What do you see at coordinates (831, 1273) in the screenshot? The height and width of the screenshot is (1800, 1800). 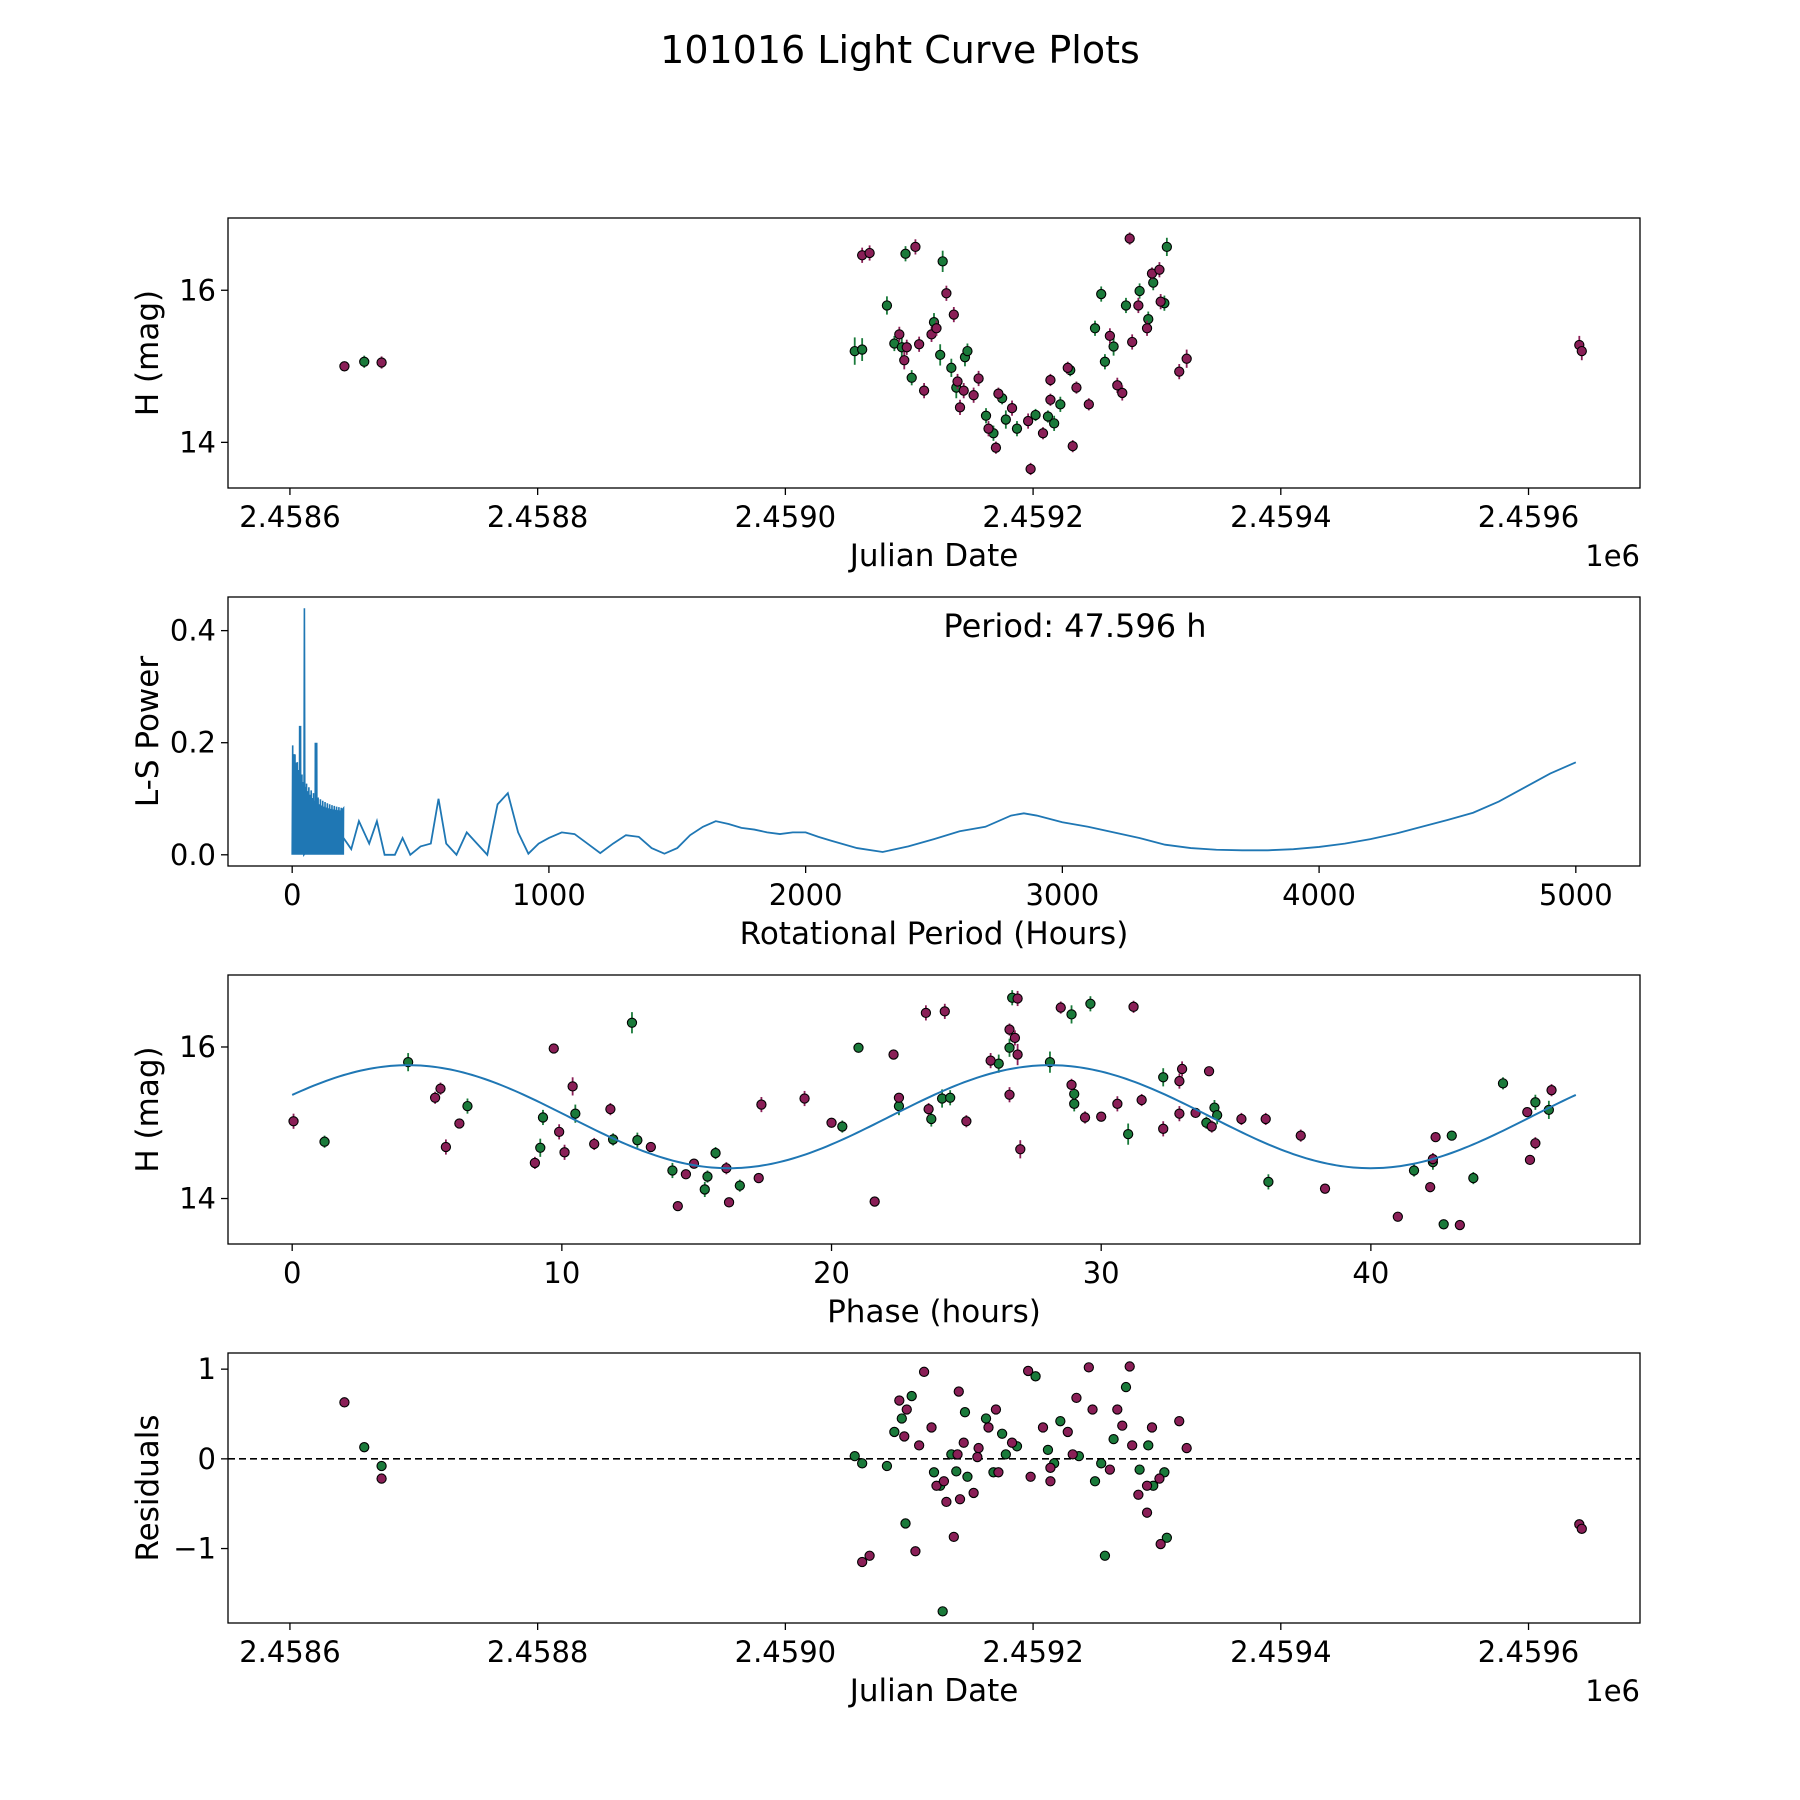 I see `x-tick-label: 20` at bounding box center [831, 1273].